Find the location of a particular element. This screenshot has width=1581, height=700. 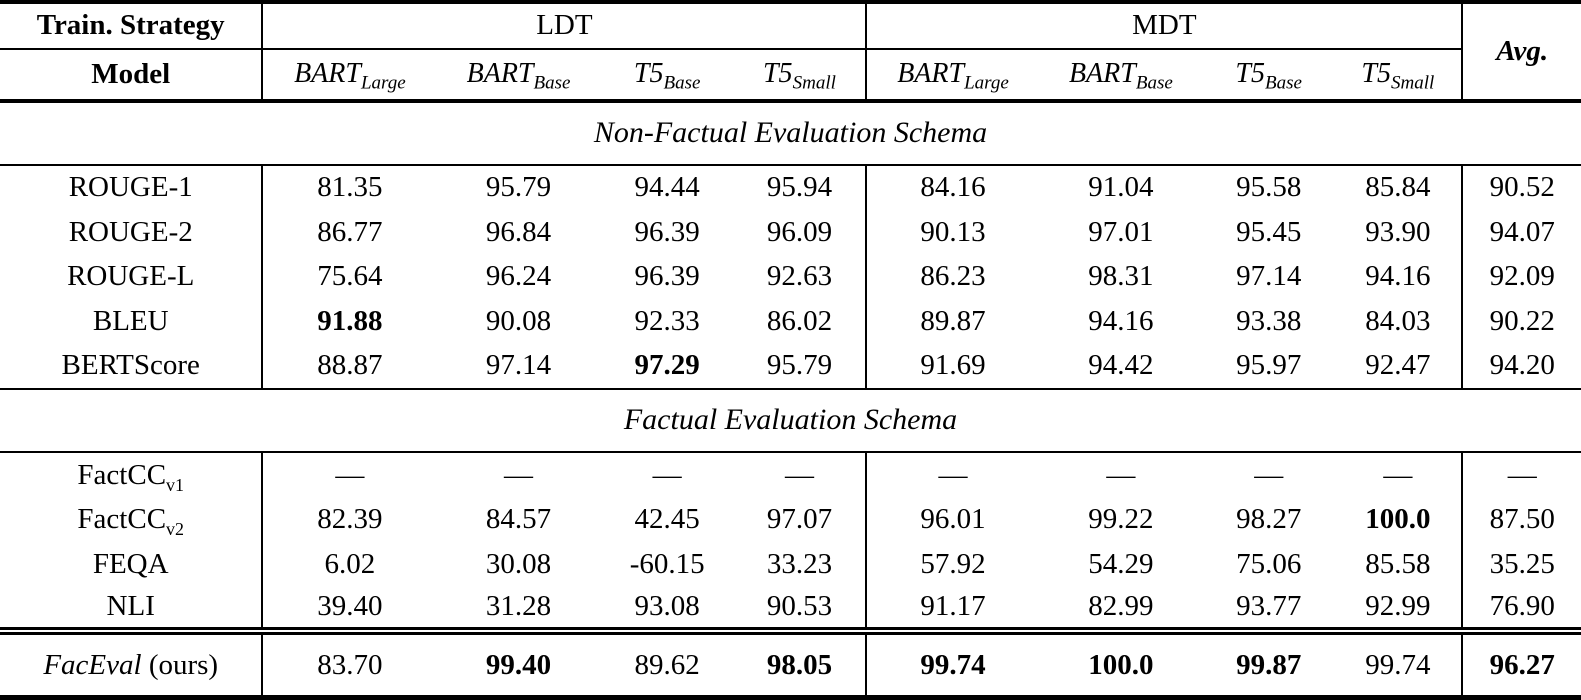

table-cell: 33.23 is located at coordinates (799, 563).